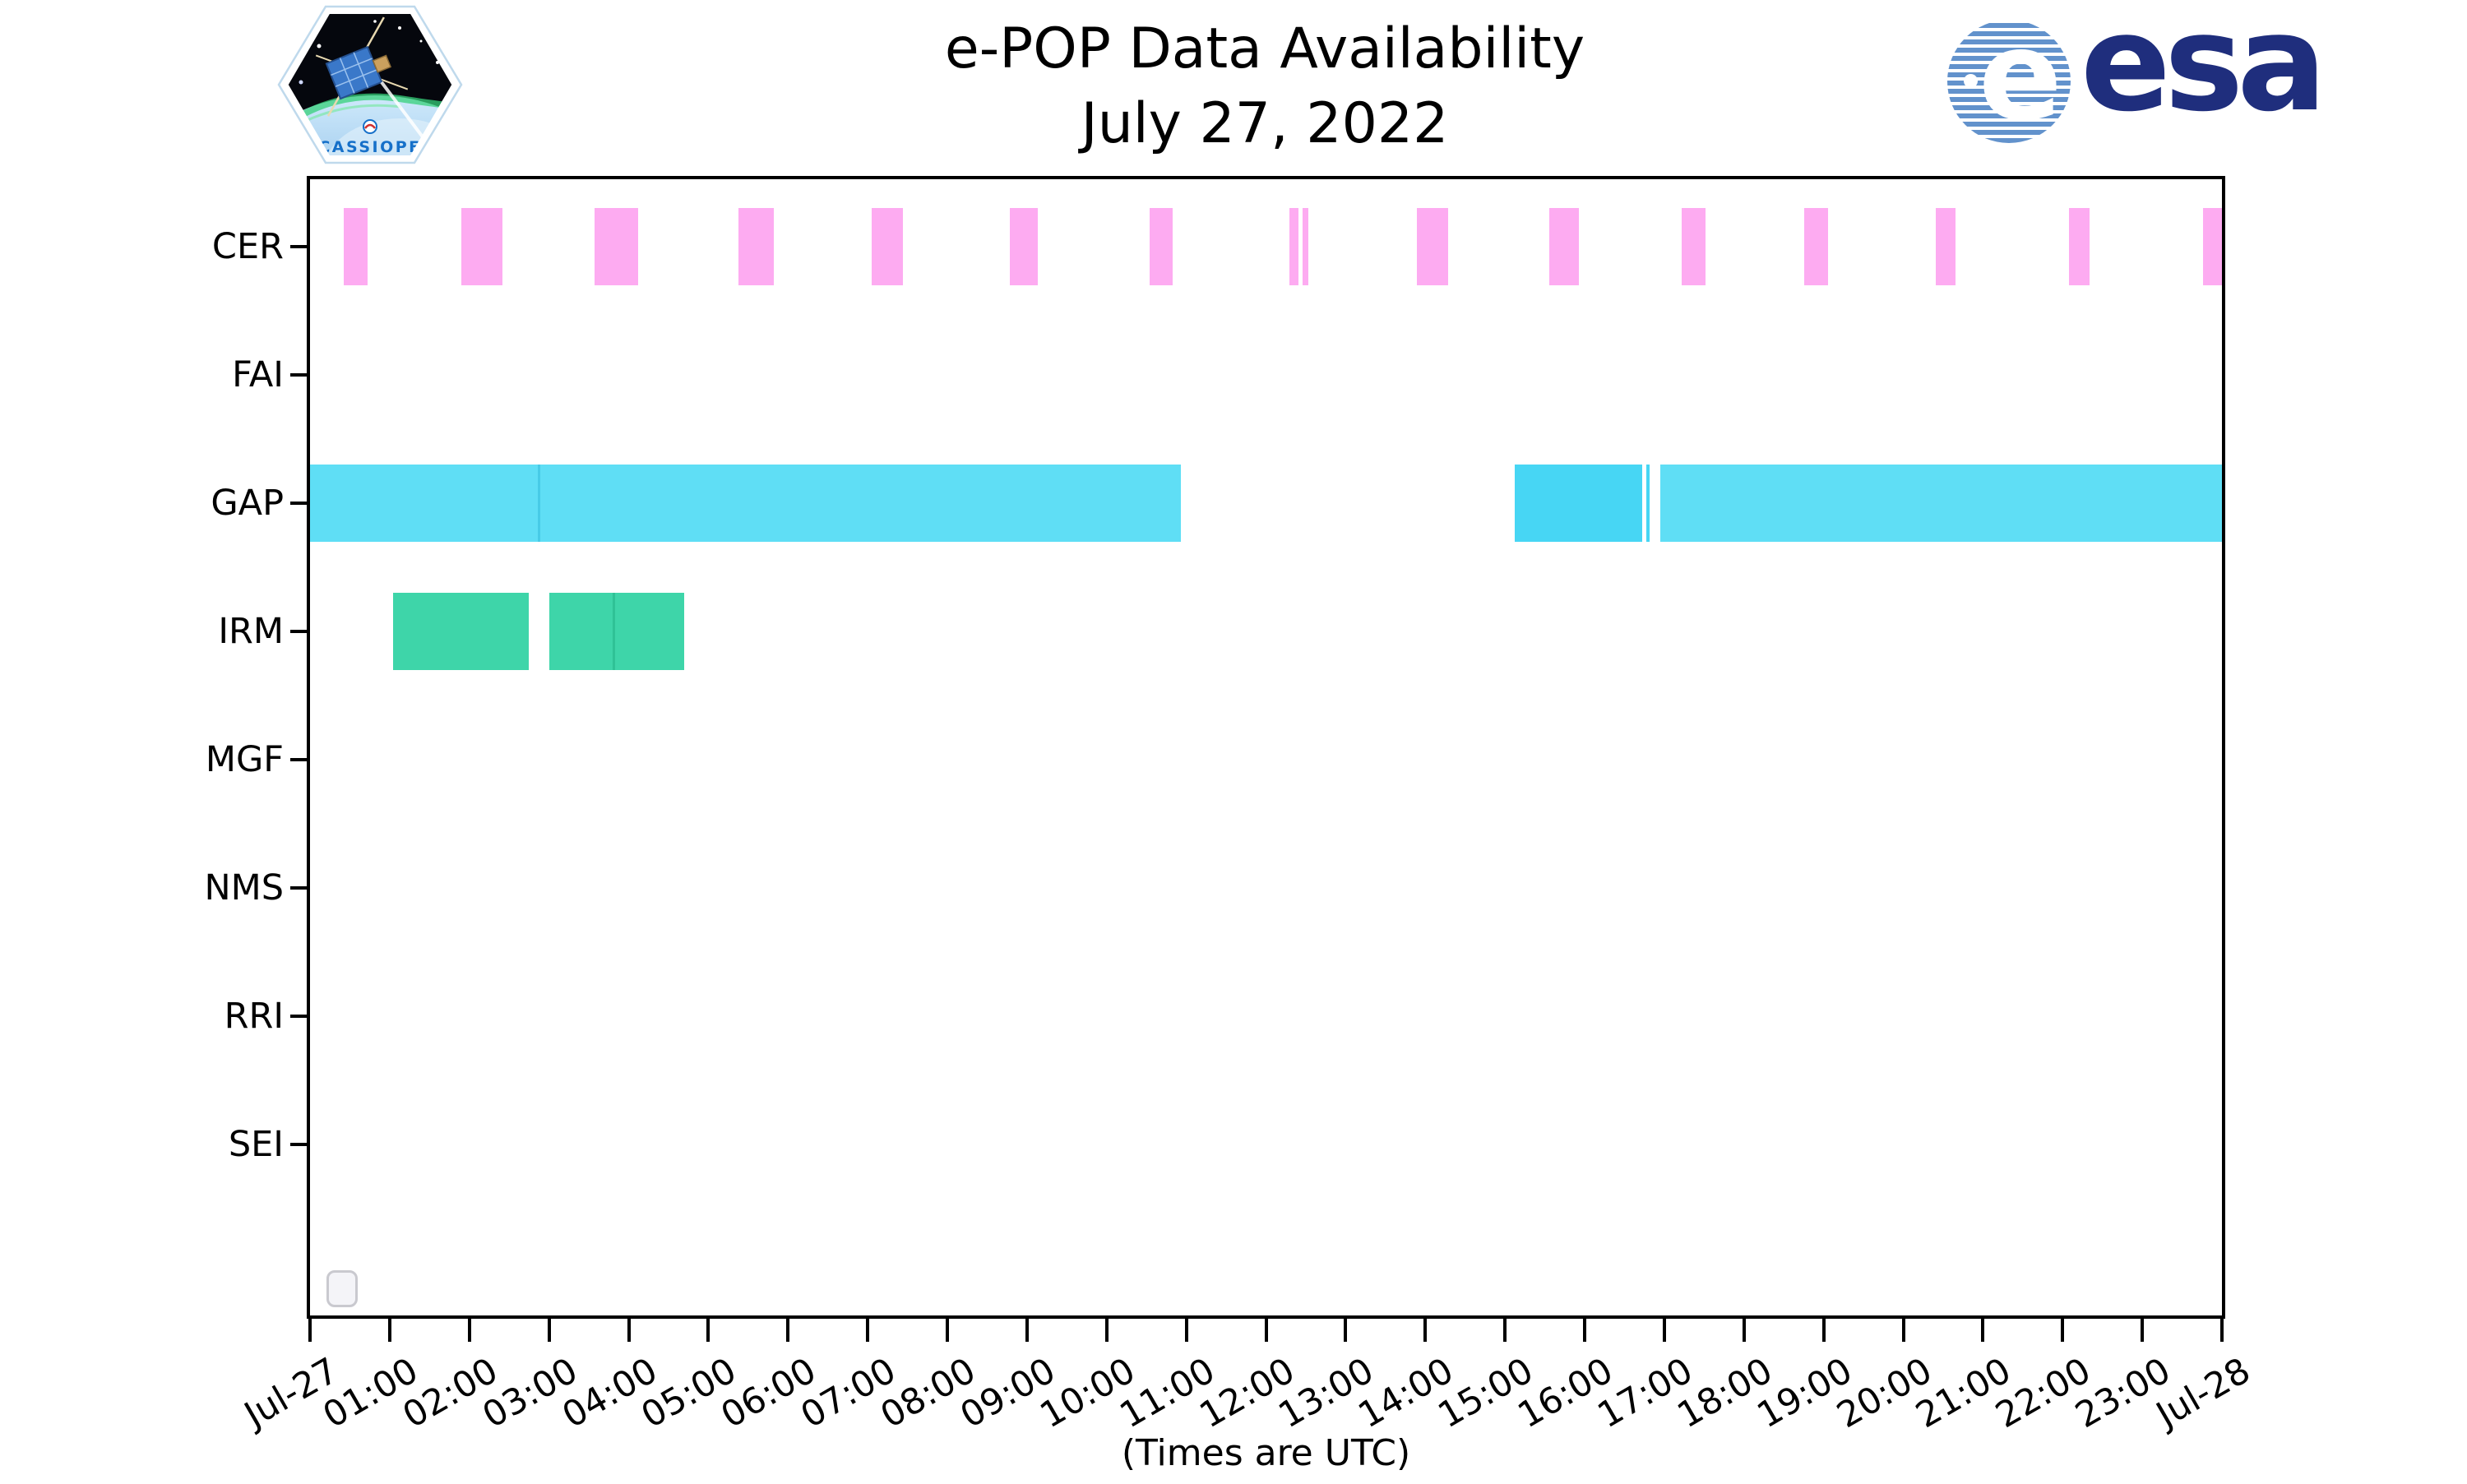 This screenshot has height=1484, width=2467. What do you see at coordinates (258, 374) in the screenshot?
I see `y-axis-label-fai: FAI` at bounding box center [258, 374].